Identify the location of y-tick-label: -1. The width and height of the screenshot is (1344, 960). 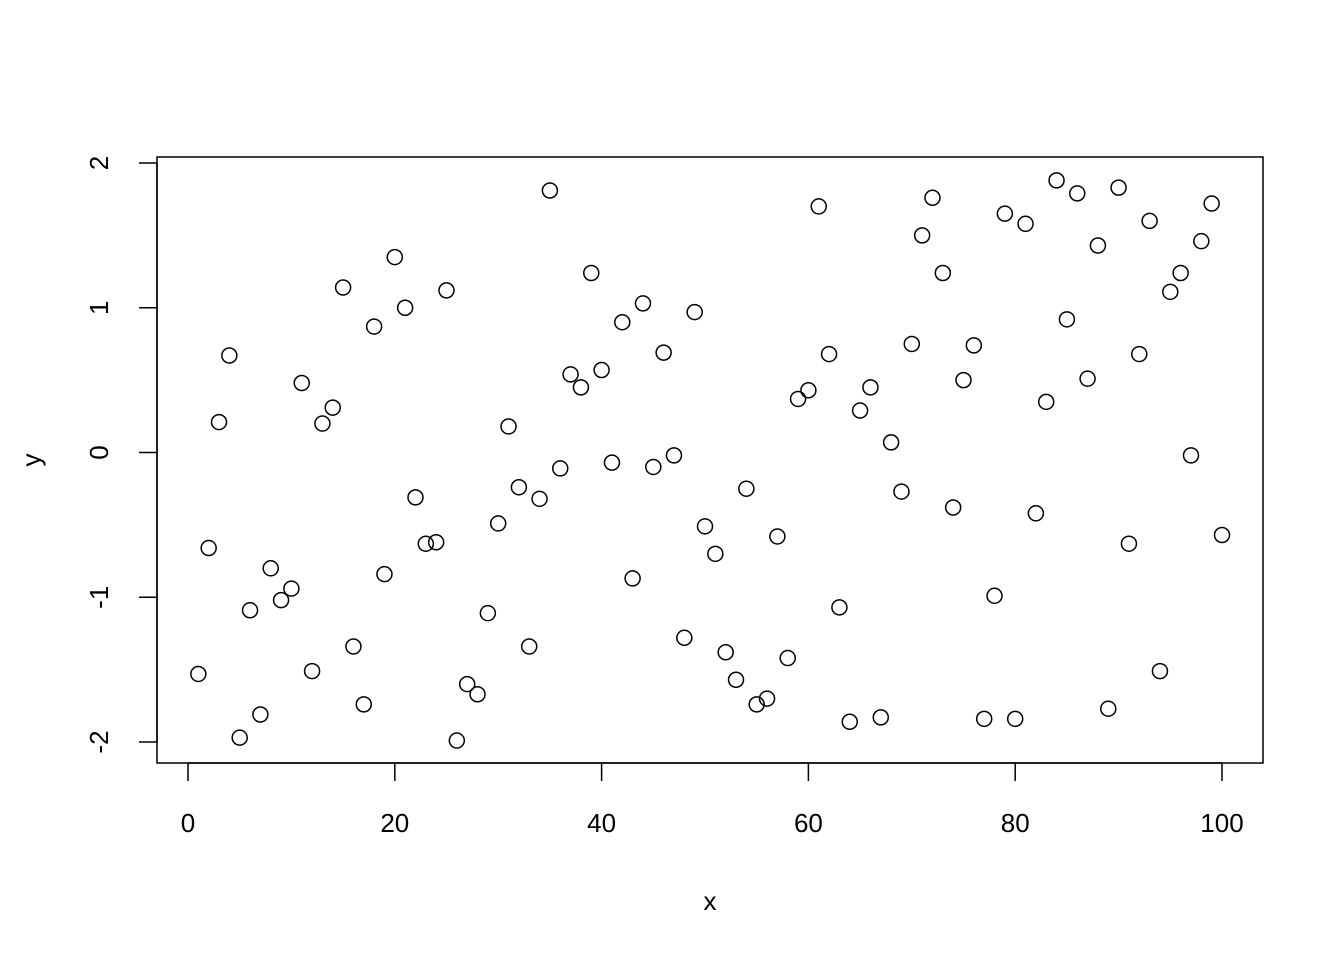
(99, 597).